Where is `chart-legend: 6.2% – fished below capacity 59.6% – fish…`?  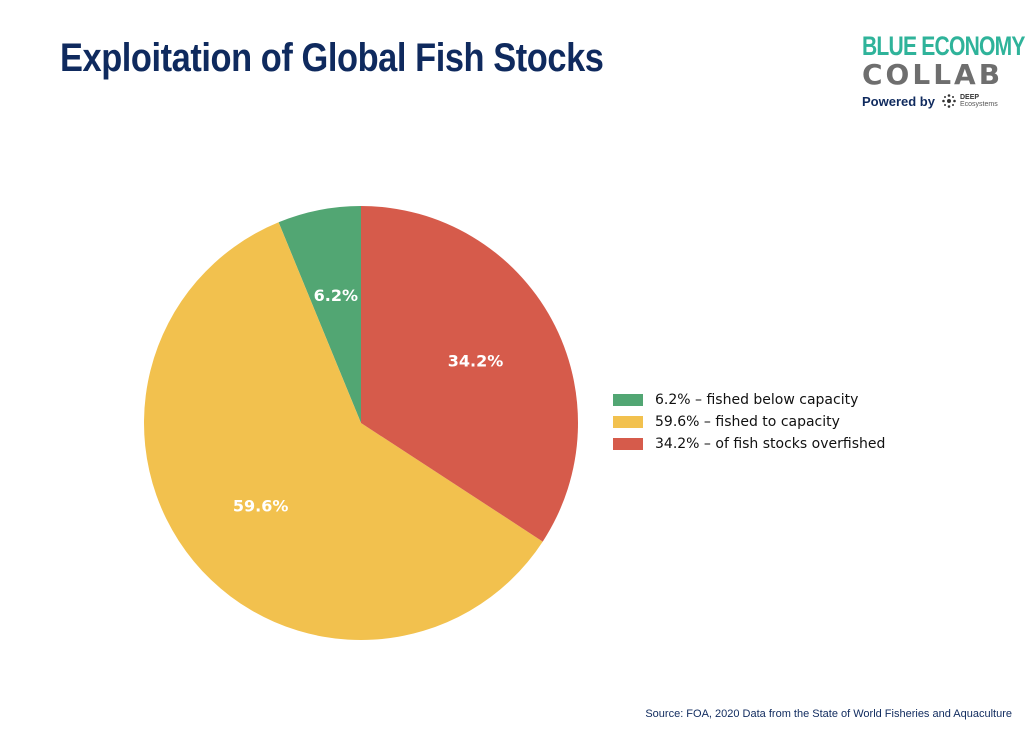
chart-legend: 6.2% – fished below capacity 59.6% – fish… is located at coordinates (749, 422).